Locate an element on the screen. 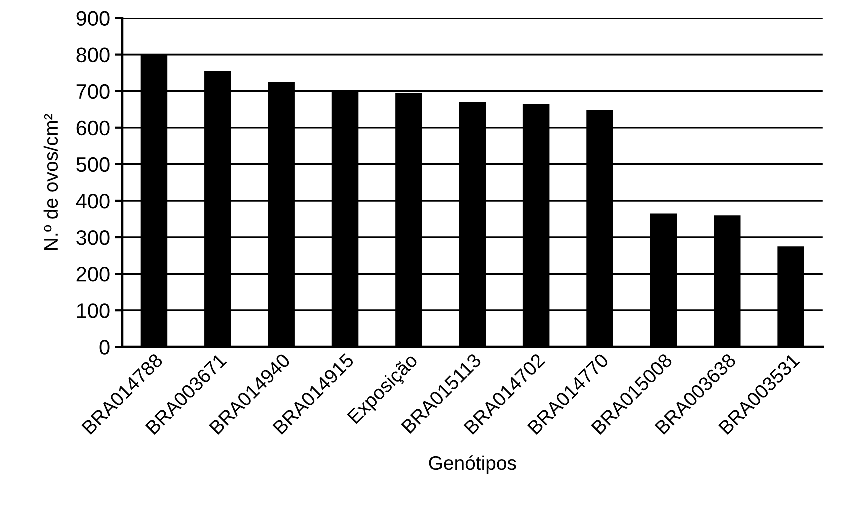  y-tick-label: 600 is located at coordinates (93, 128).